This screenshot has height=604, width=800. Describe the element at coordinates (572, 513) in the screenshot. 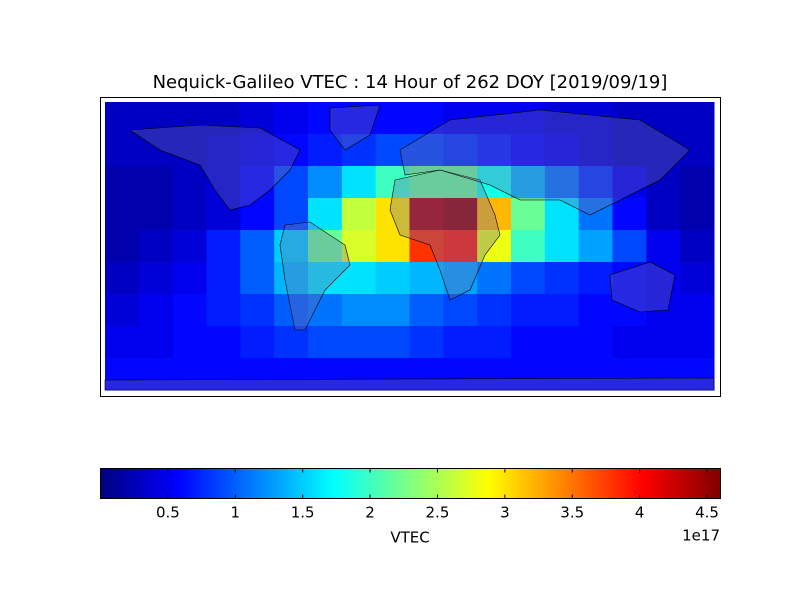

I see `colorbar-tick-label: 3.5` at that location.